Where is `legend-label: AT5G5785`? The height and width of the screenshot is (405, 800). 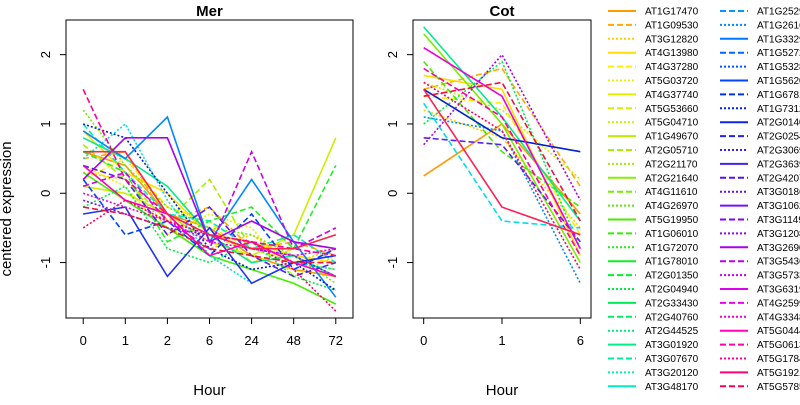
legend-label: AT5G5785 is located at coordinates (778, 387).